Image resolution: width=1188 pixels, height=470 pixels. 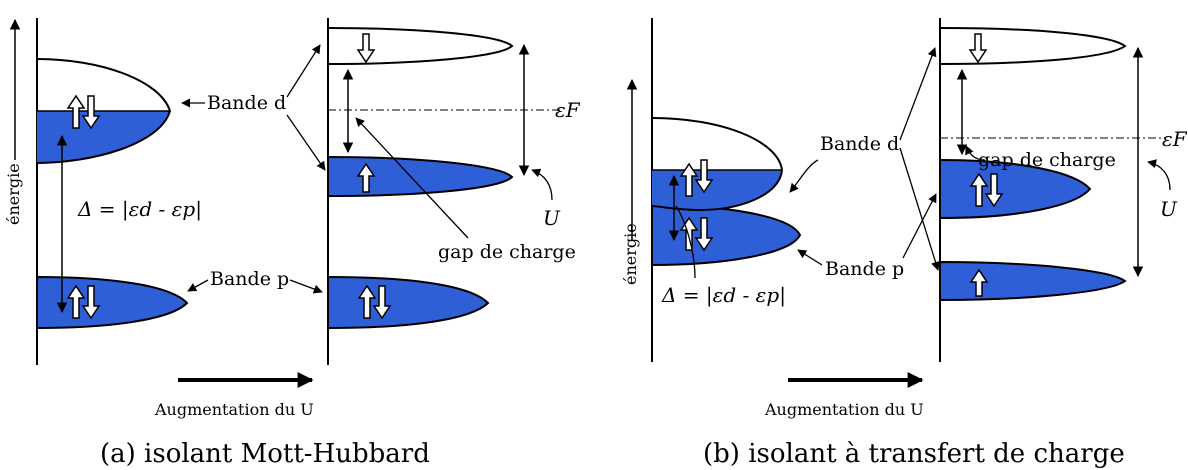 I want to click on delta-pointer, so click(x=685, y=242).